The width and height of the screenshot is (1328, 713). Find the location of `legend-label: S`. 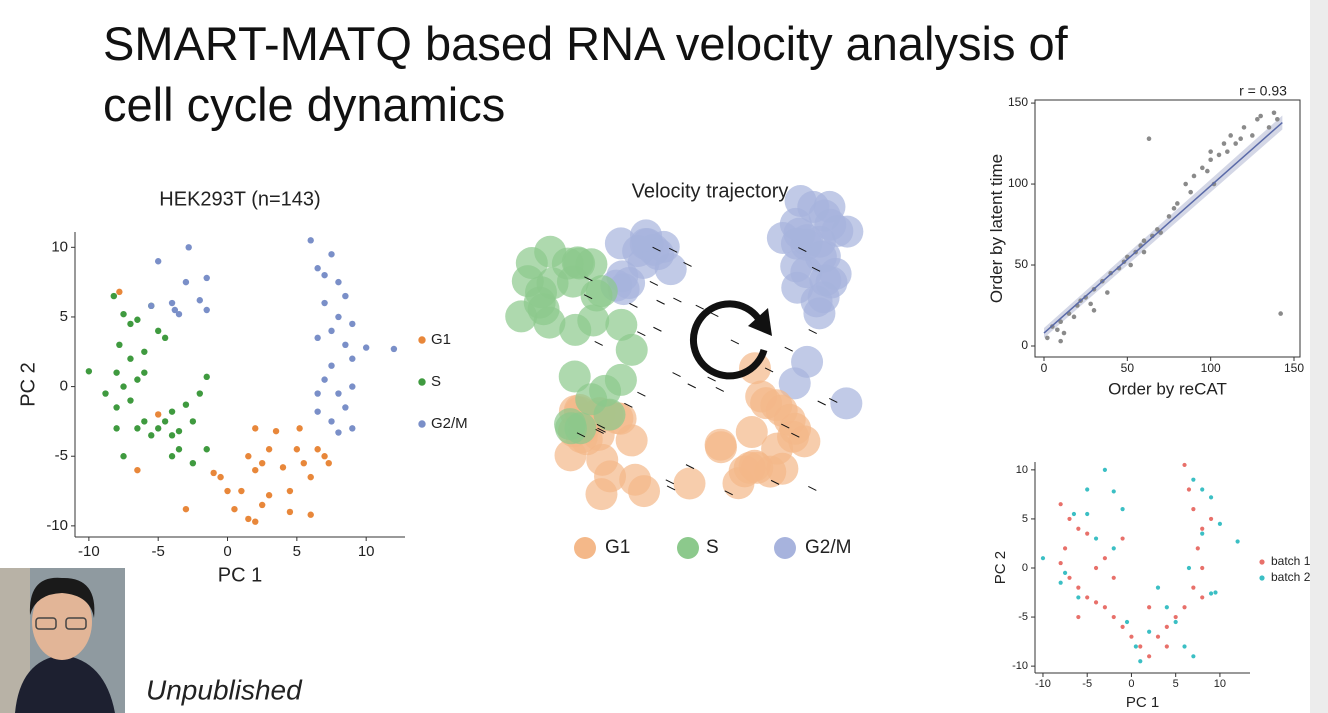

legend-label: S is located at coordinates (712, 547).